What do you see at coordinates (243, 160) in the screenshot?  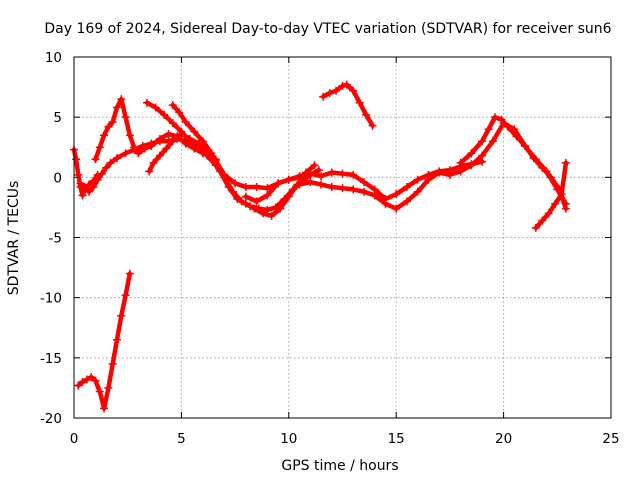 I see `series-track-e` at bounding box center [243, 160].